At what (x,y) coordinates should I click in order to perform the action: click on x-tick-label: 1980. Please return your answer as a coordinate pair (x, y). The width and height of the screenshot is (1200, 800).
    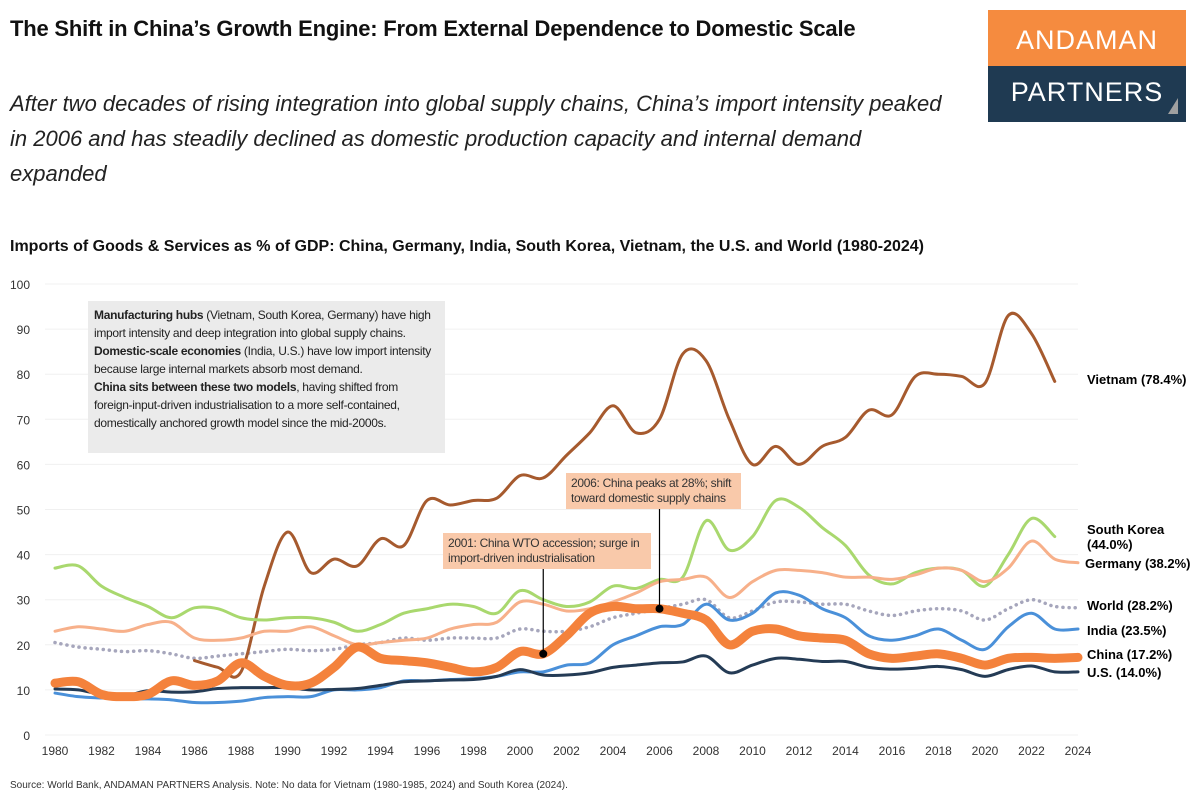
    Looking at the image, I should click on (55, 751).